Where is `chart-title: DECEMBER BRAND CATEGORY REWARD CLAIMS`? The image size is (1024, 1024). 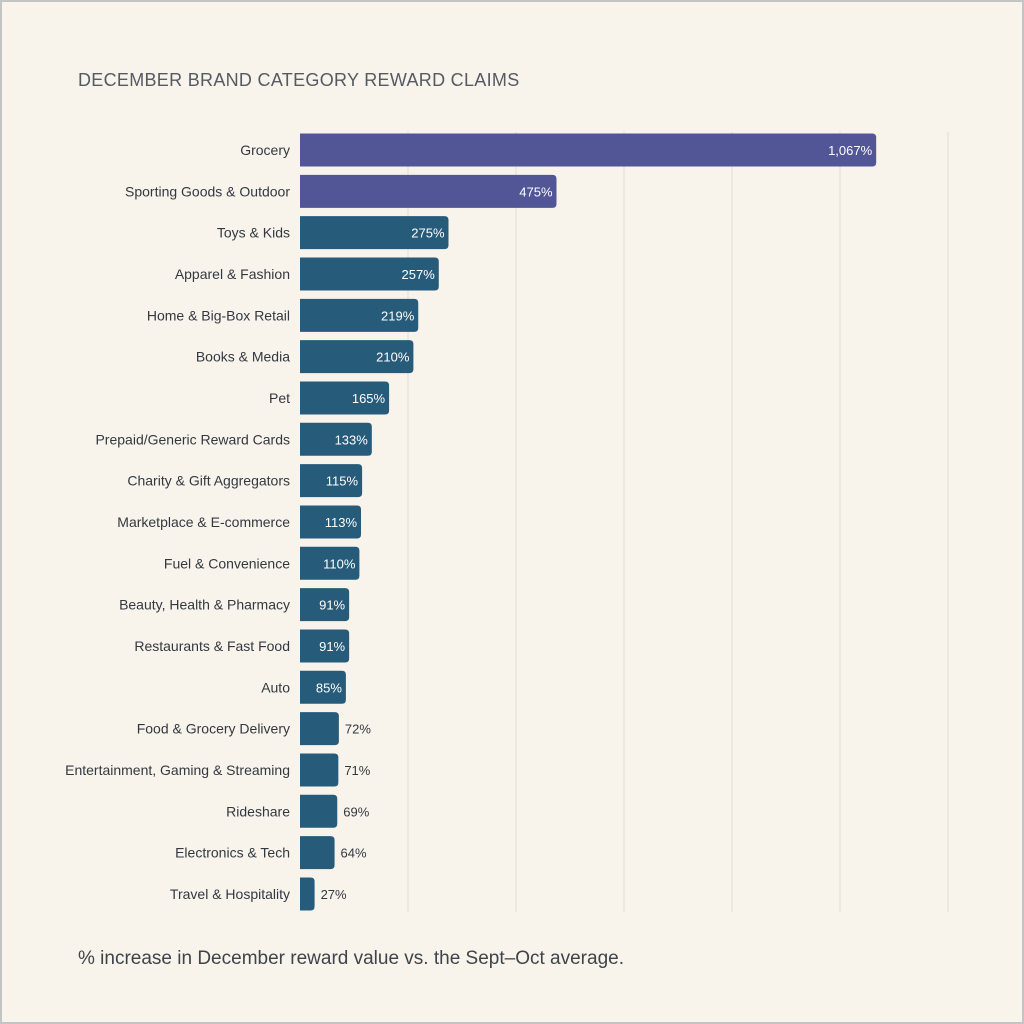
chart-title: DECEMBER BRAND CATEGORY REWARD CLAIMS is located at coordinates (299, 80).